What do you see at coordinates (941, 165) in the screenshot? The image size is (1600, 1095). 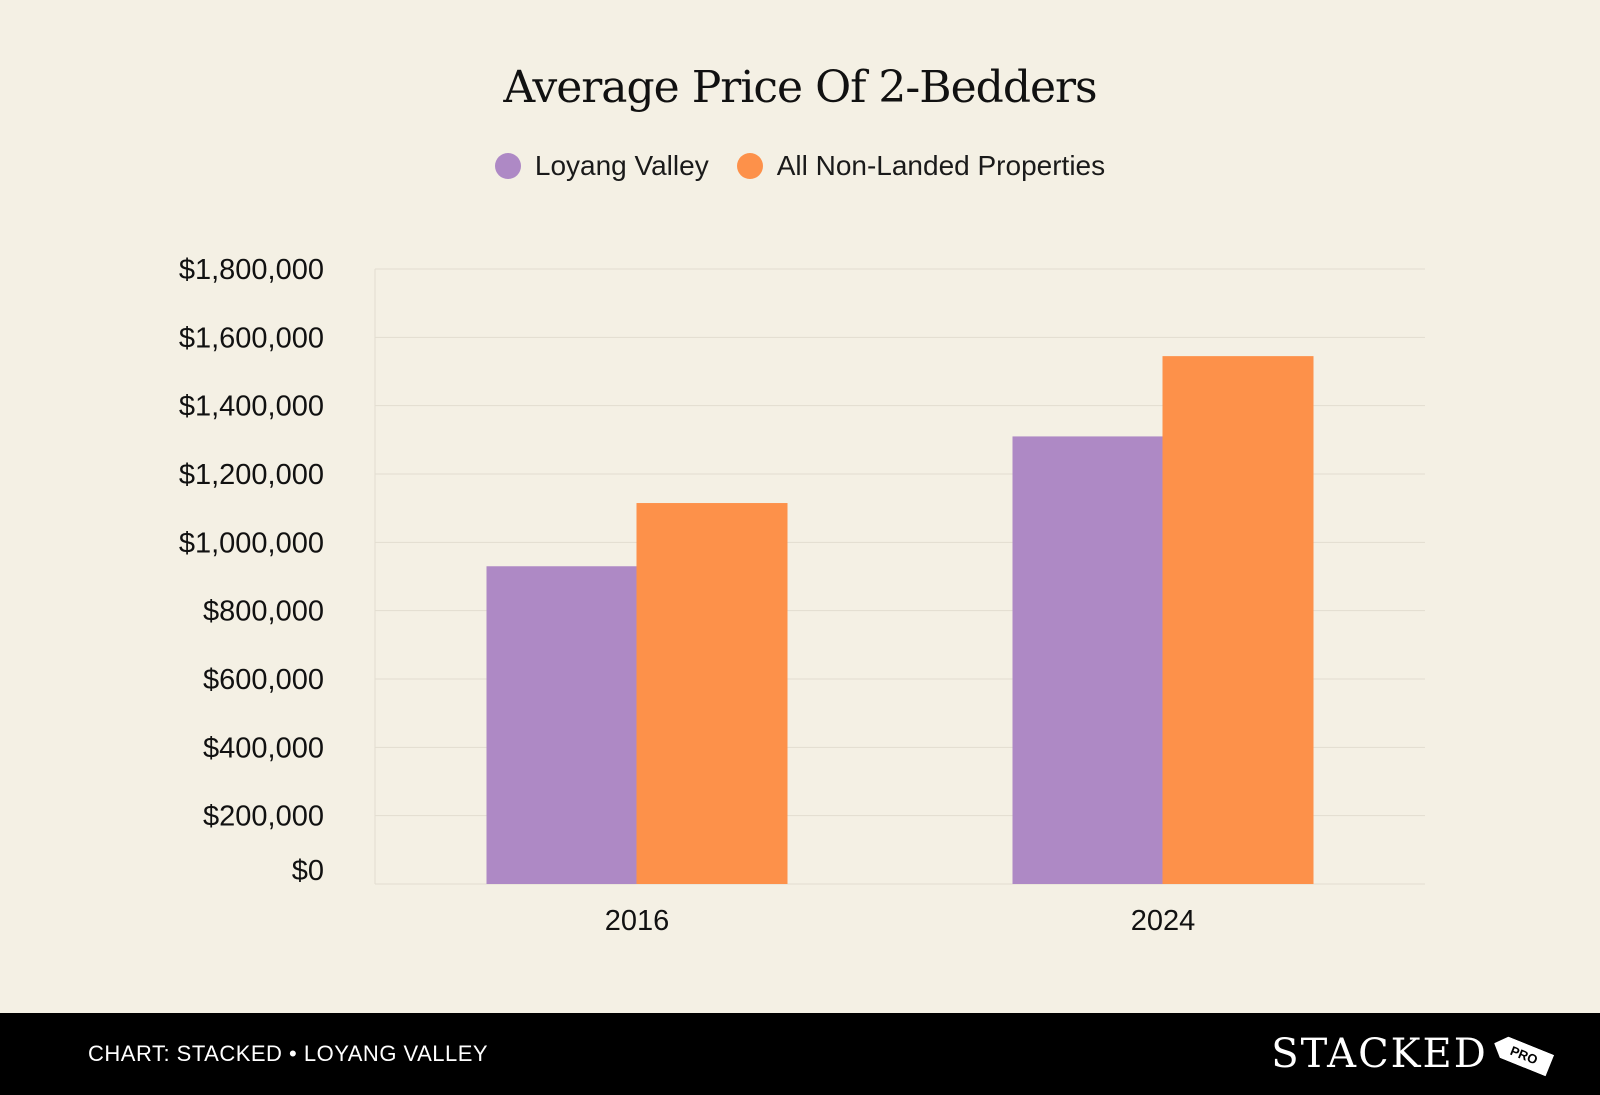 I see `legend-label-all-non-landed: All Non-Landed Properties` at bounding box center [941, 165].